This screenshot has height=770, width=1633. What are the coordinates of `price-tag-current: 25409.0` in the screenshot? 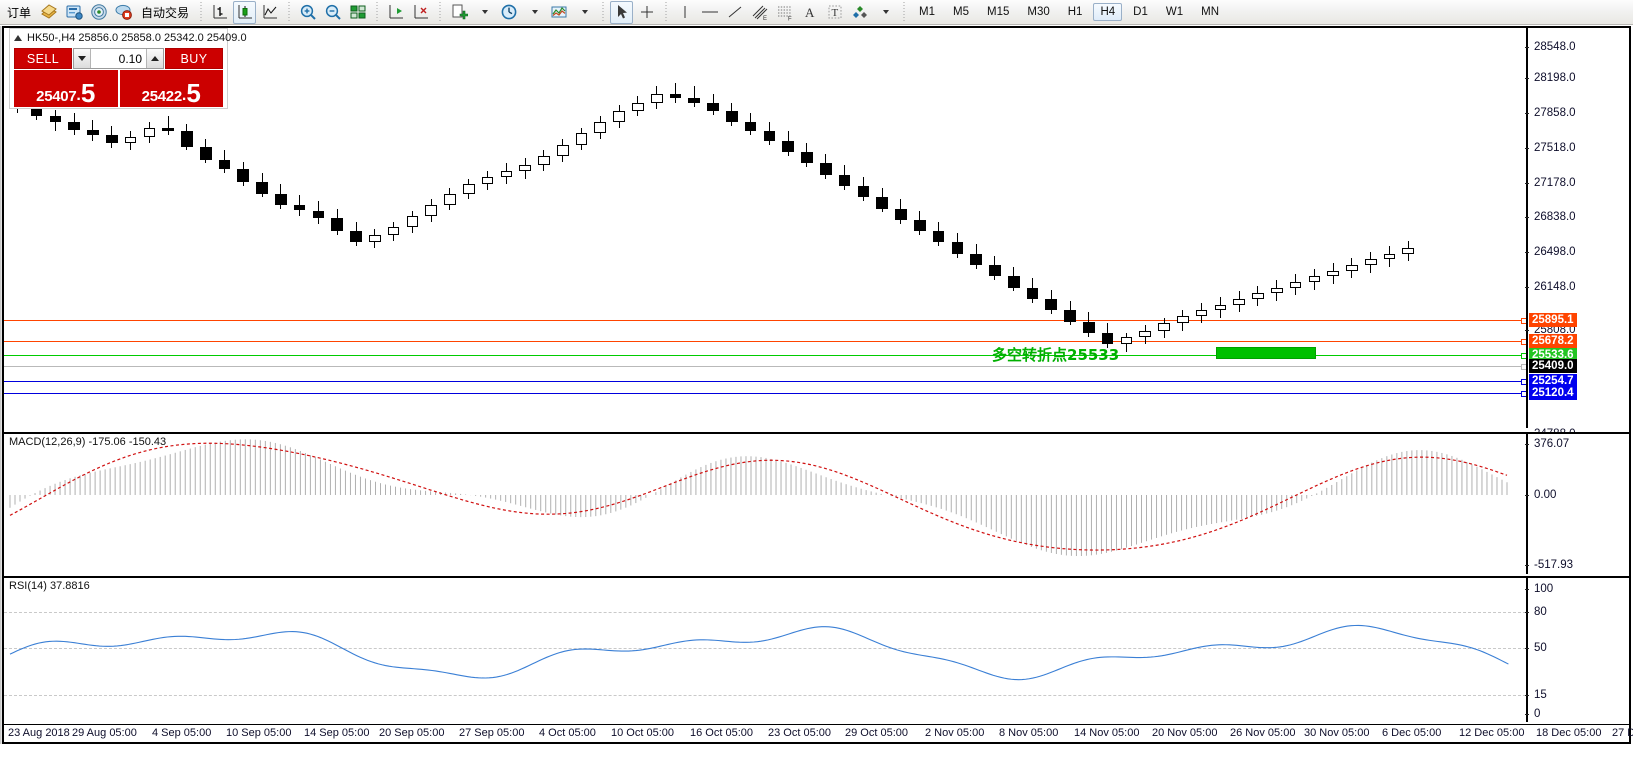 It's located at (1553, 366).